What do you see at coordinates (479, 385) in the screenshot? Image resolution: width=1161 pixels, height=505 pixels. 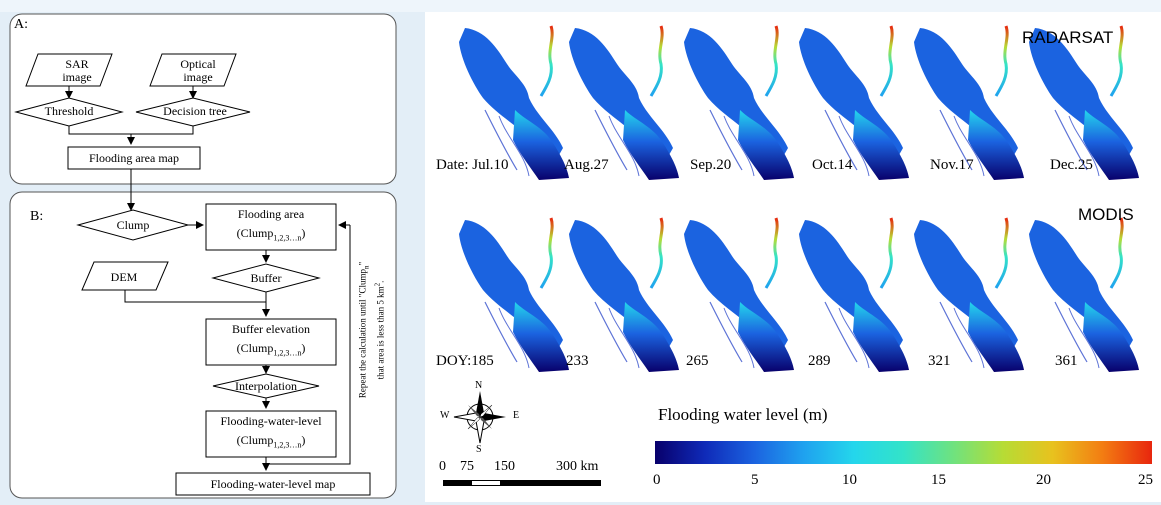 I see `compass-n: N` at bounding box center [479, 385].